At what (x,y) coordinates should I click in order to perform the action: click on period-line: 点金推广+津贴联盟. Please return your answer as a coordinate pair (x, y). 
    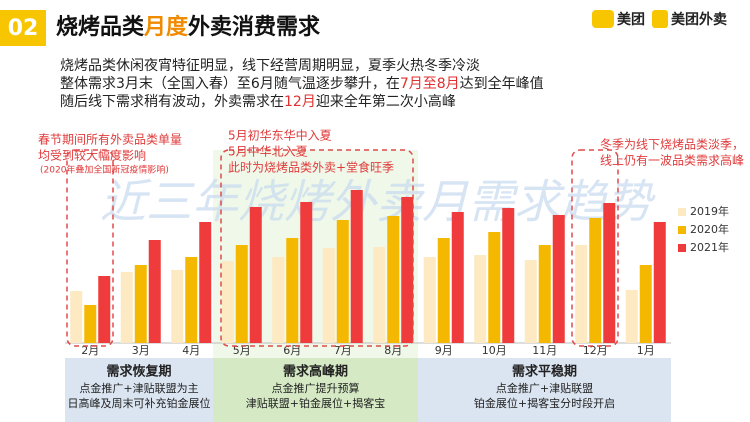
    Looking at the image, I should click on (544, 388).